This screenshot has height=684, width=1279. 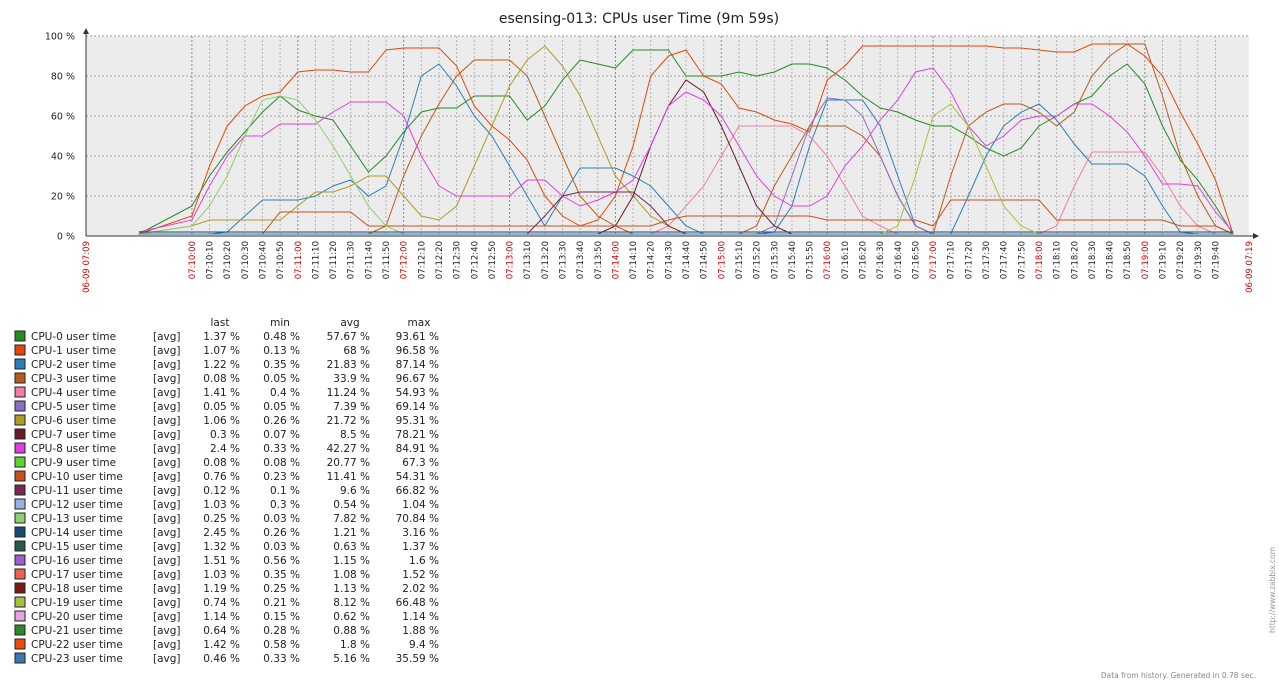 I want to click on legend-series-name: CPU-22 user time, so click(x=77, y=645).